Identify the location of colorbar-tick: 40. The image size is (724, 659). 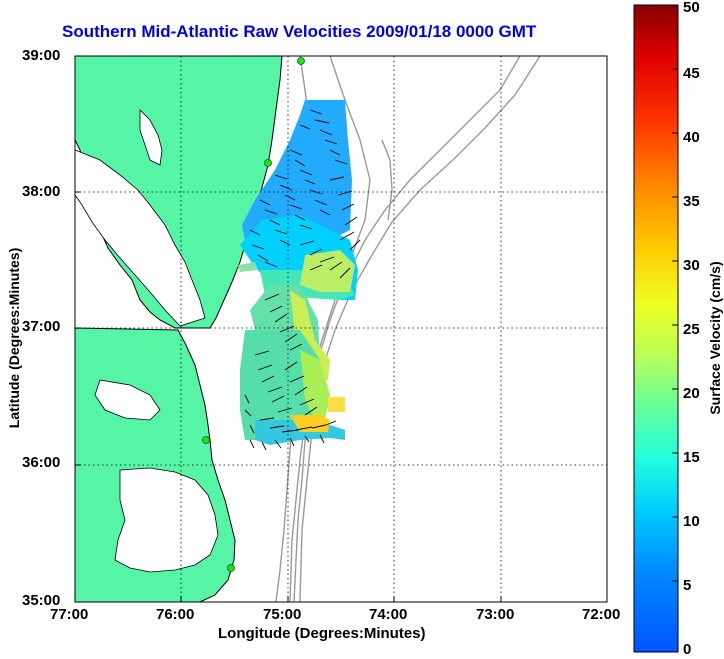
(691, 137).